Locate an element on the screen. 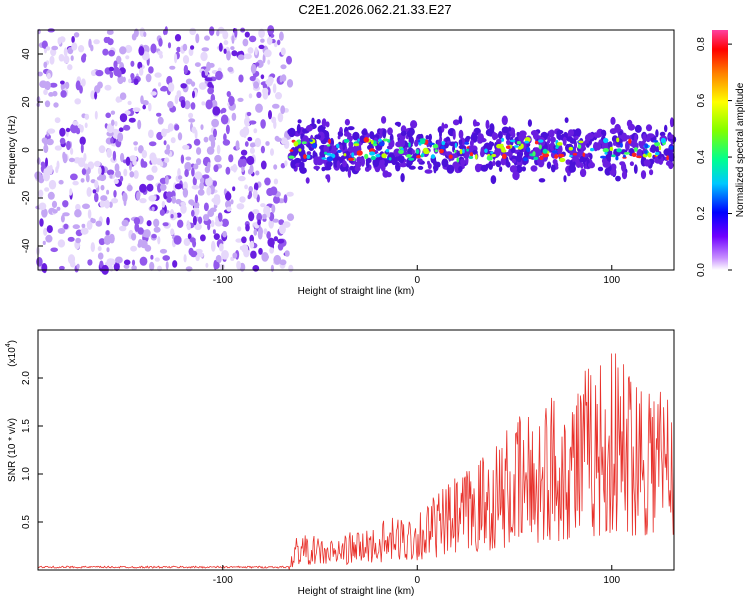  spectrogram-x-tick-label: 0 is located at coordinates (417, 280).